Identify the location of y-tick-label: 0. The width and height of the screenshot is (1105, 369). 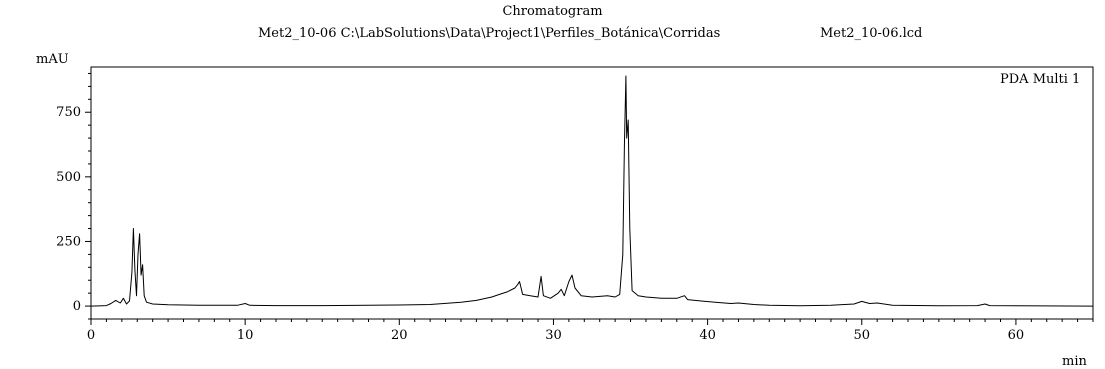
(77, 306).